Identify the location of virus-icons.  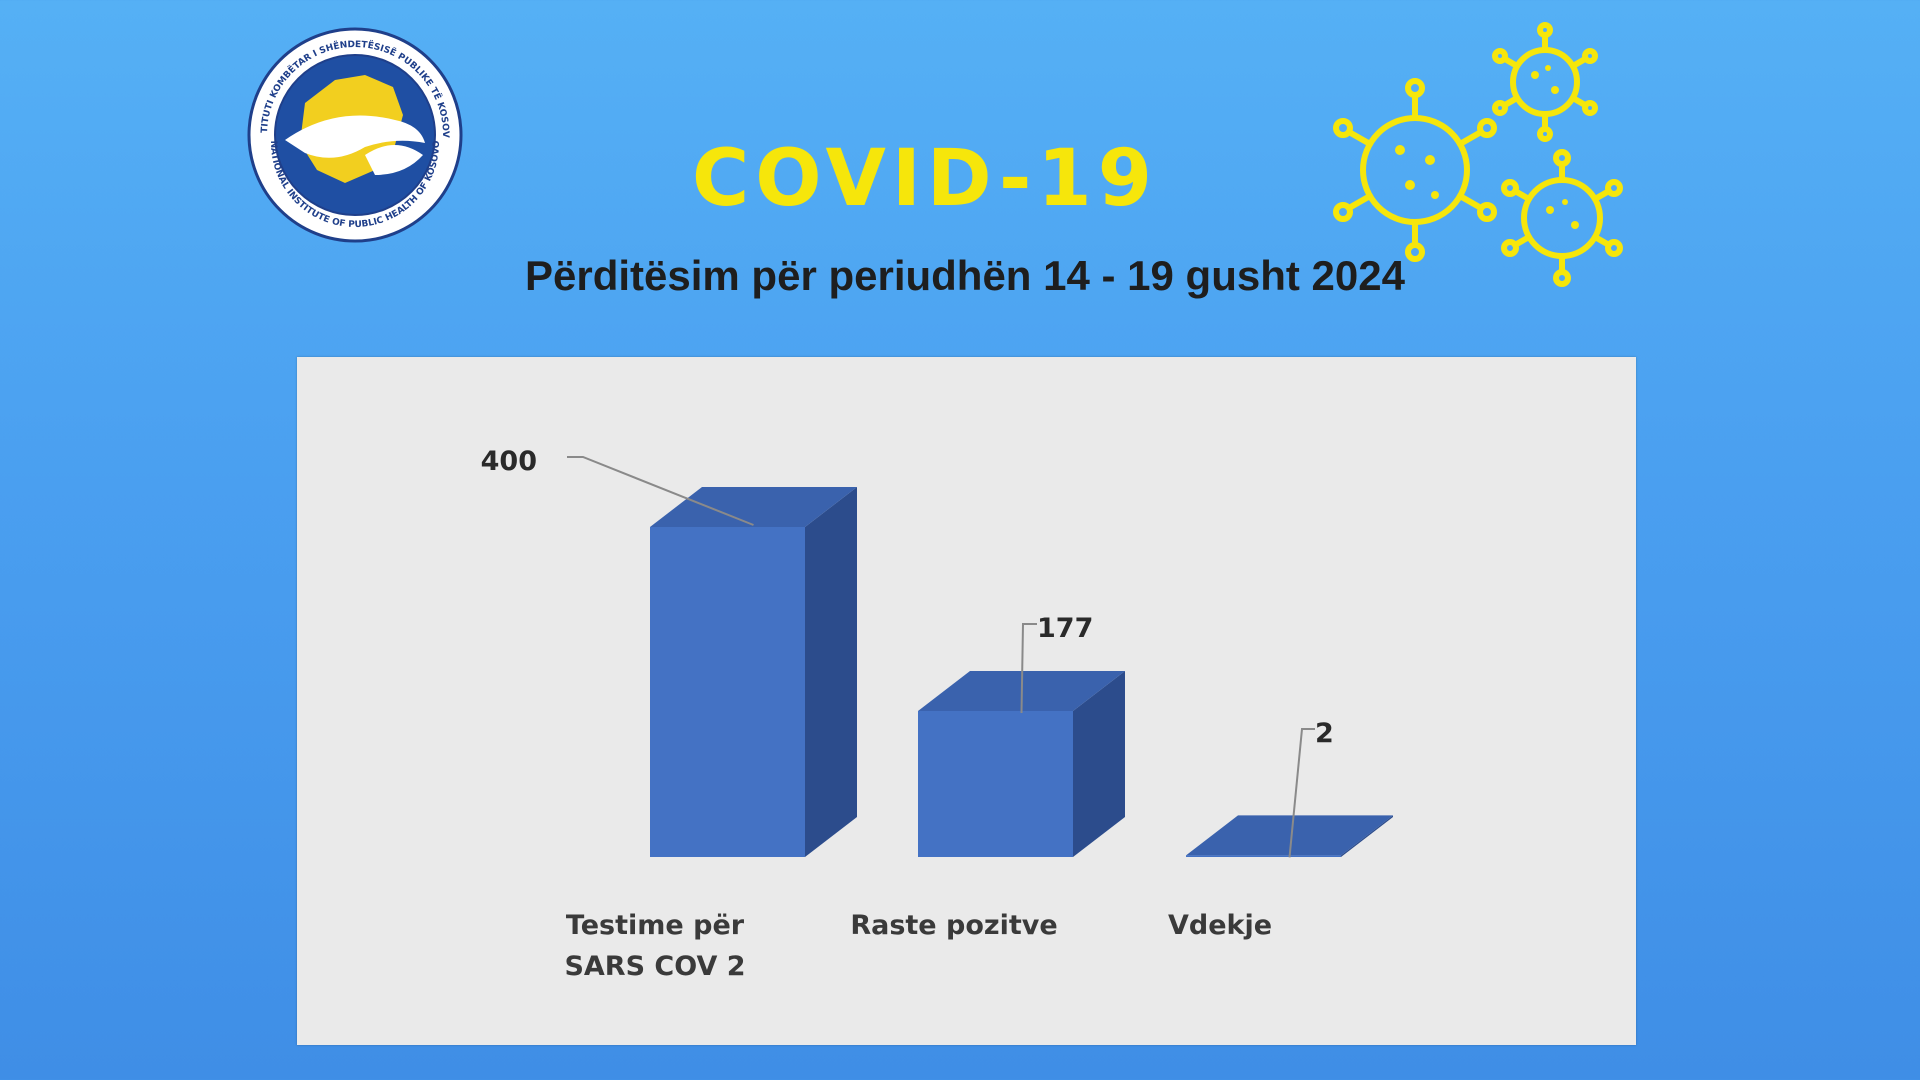
(1478, 154).